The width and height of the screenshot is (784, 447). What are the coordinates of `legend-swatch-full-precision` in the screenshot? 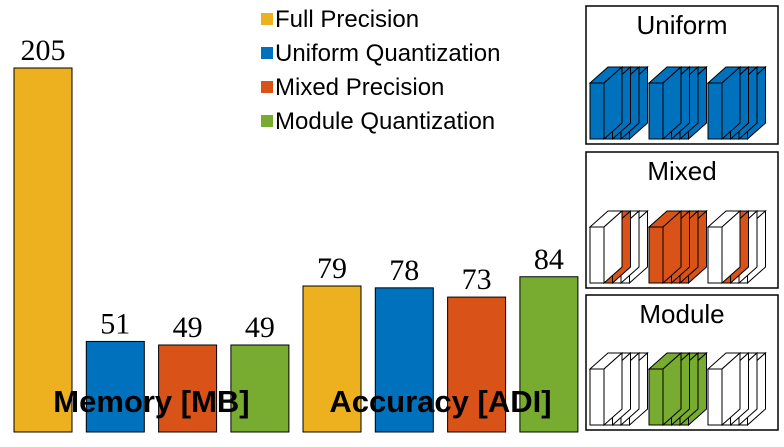 It's located at (267, 19).